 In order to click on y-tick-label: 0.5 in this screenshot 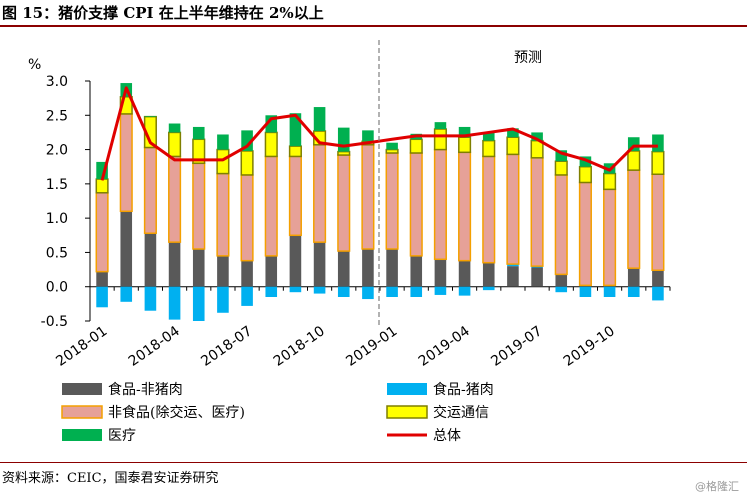, I will do `click(57, 253)`.